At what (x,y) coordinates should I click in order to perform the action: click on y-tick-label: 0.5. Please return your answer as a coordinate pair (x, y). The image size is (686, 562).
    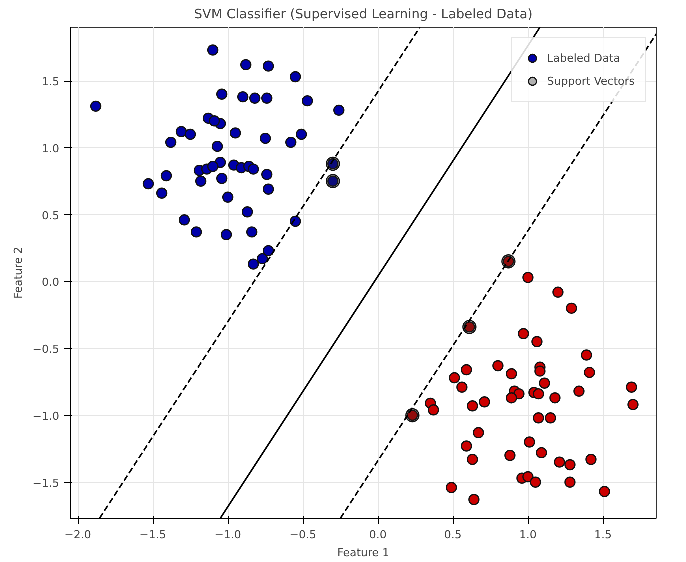
    Looking at the image, I should click on (51, 215).